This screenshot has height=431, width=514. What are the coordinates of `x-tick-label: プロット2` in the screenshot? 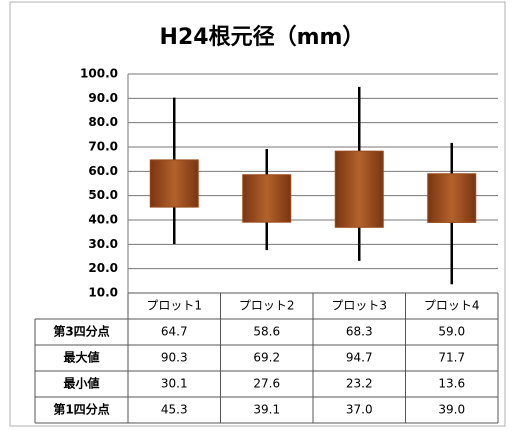 It's located at (267, 306).